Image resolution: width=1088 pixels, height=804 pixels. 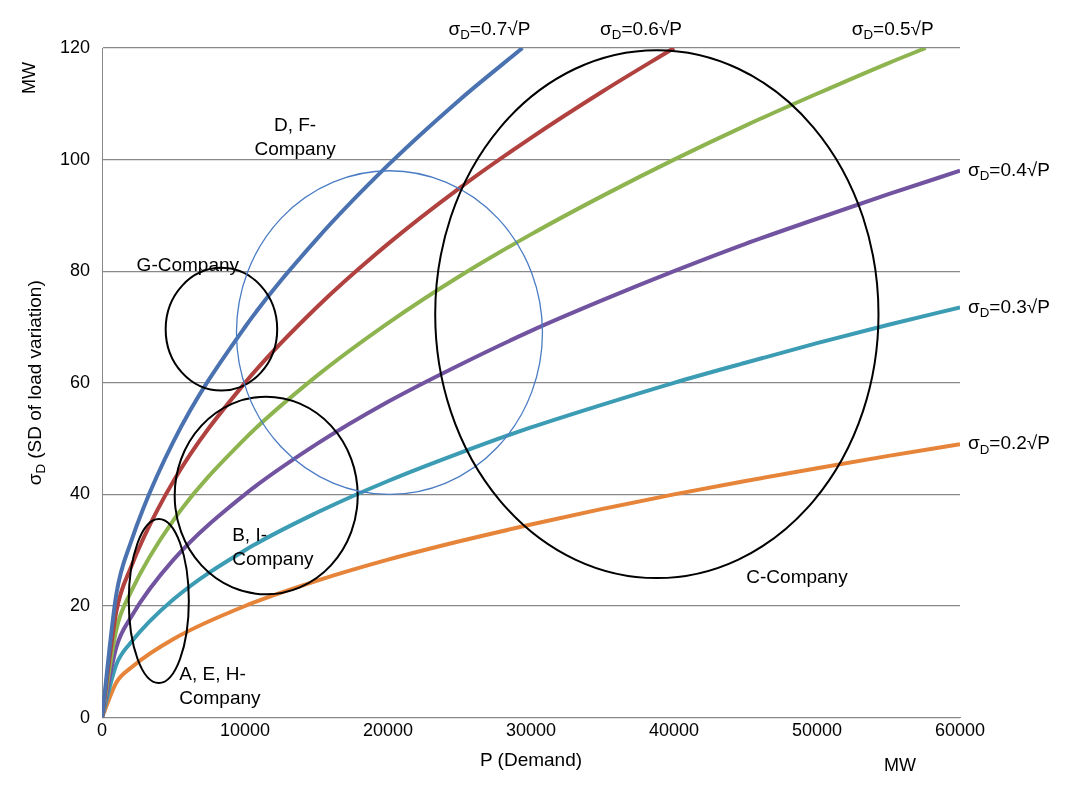 I want to click on annotation: G-Company, so click(x=188, y=264).